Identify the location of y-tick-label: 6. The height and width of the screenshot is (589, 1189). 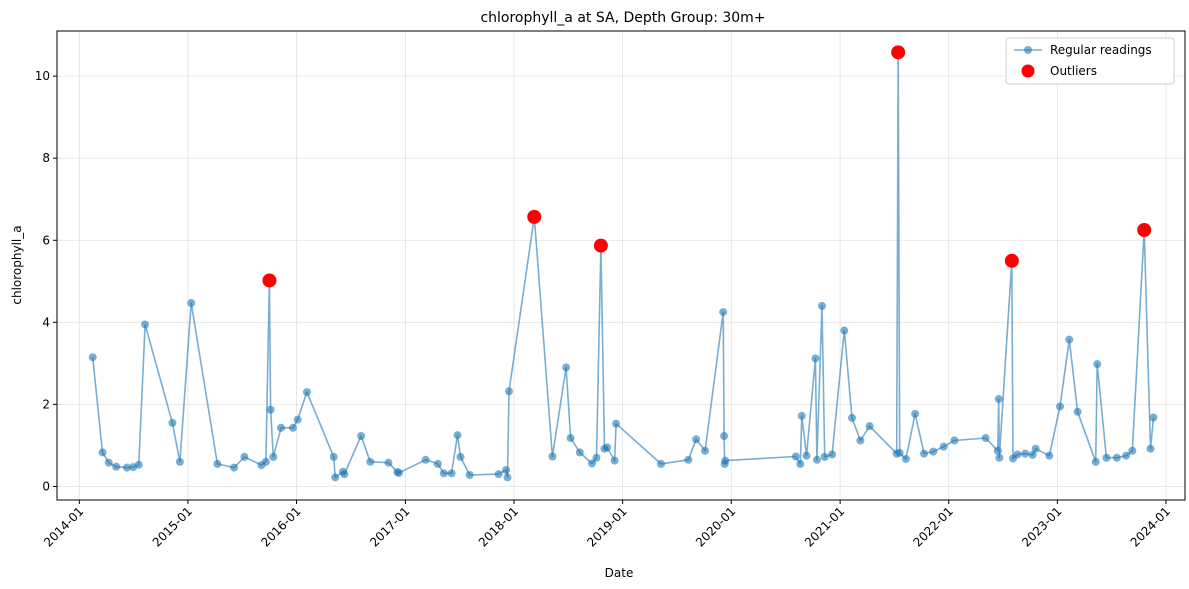
(46, 240).